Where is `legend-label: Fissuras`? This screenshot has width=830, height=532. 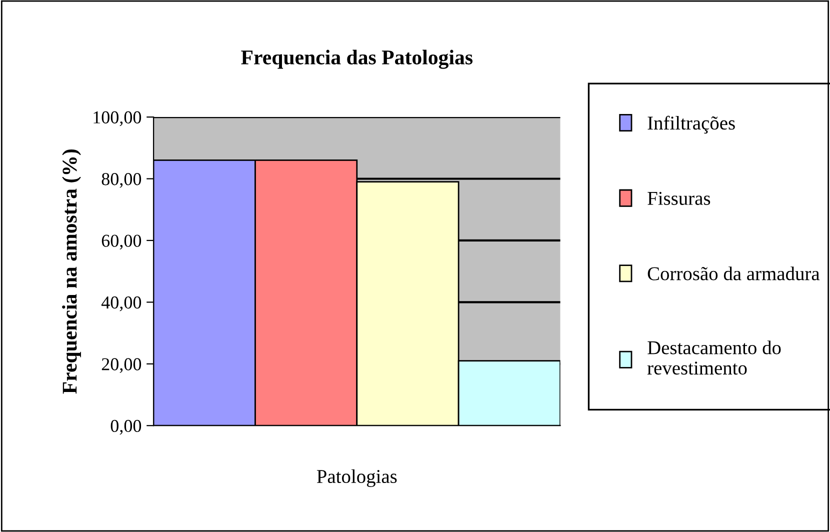
legend-label: Fissuras is located at coordinates (679, 198).